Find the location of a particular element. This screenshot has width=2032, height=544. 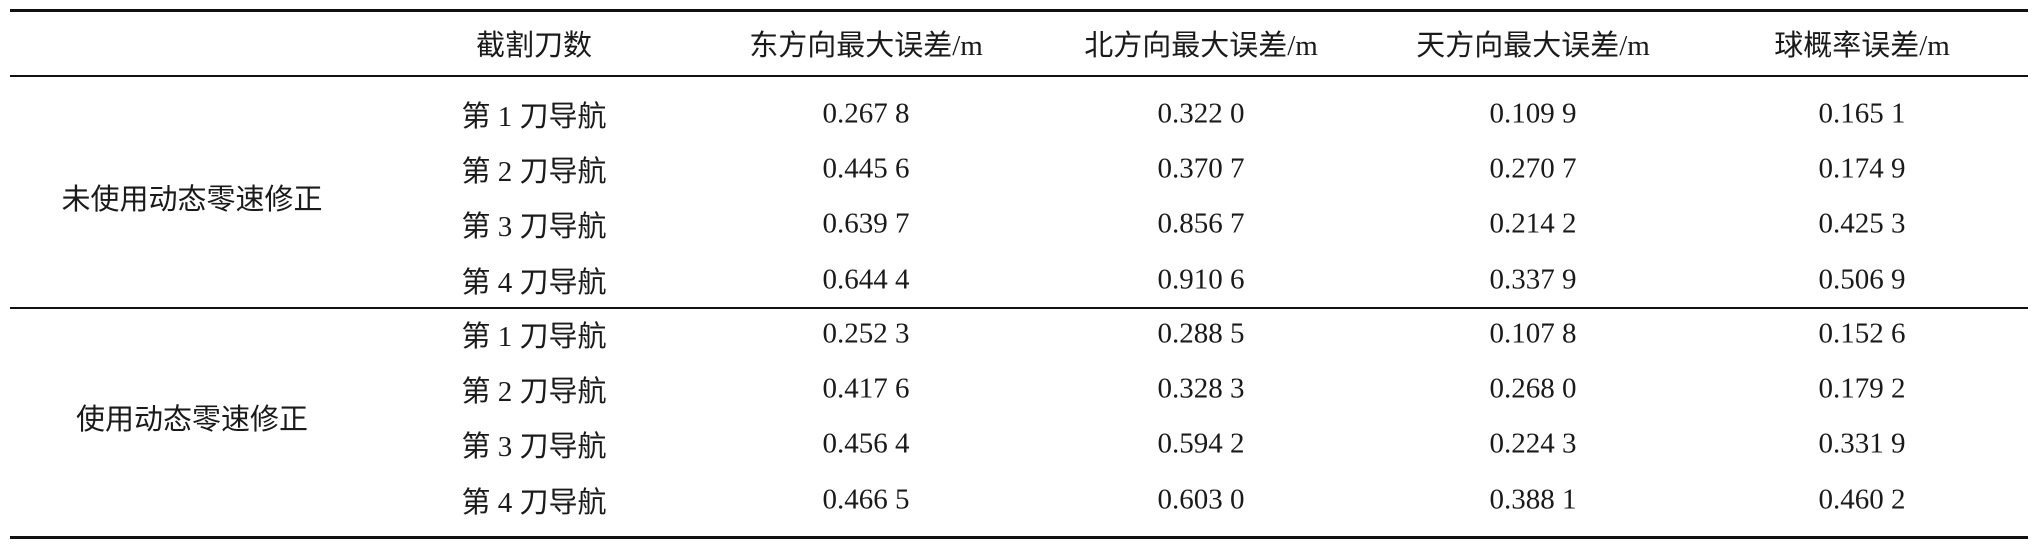

bottom-rule is located at coordinates (1019, 537).